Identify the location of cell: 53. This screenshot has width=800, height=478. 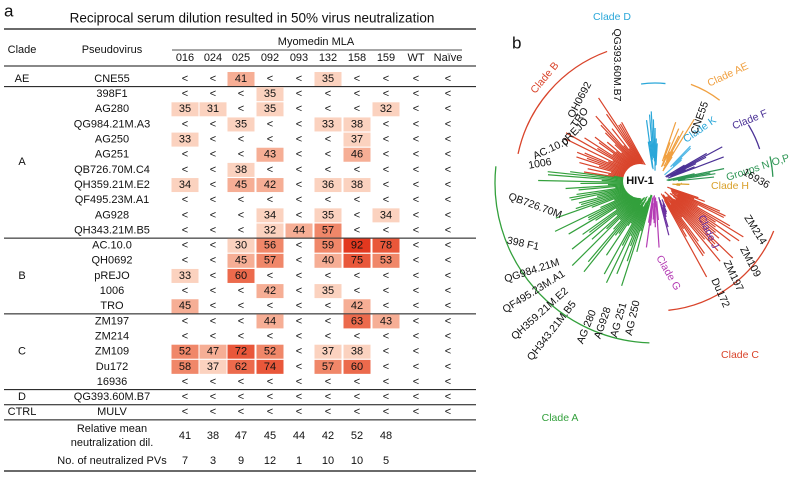
(386, 261).